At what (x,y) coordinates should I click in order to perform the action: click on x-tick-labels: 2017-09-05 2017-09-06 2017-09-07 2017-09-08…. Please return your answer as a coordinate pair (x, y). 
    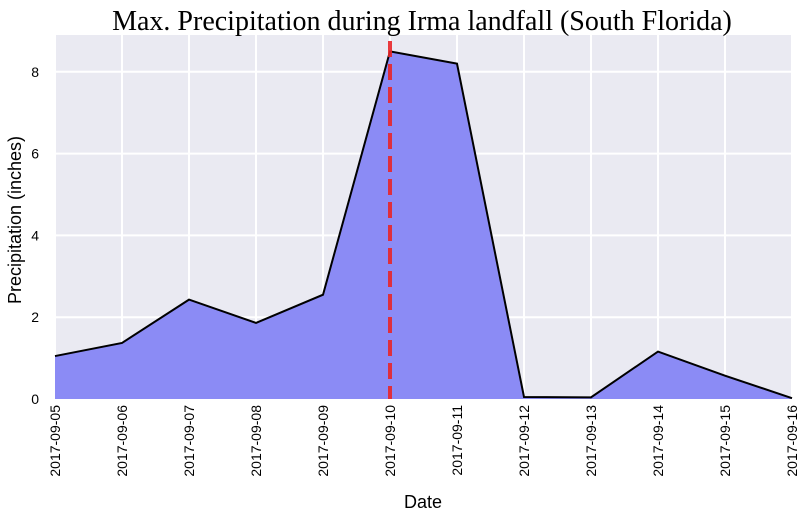
    Looking at the image, I should click on (423, 441).